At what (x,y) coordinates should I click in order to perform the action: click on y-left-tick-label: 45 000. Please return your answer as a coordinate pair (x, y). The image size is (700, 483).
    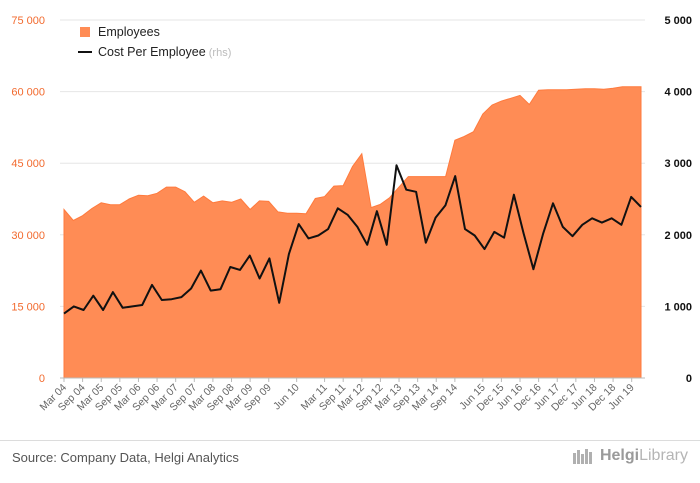
    Looking at the image, I should click on (28, 164).